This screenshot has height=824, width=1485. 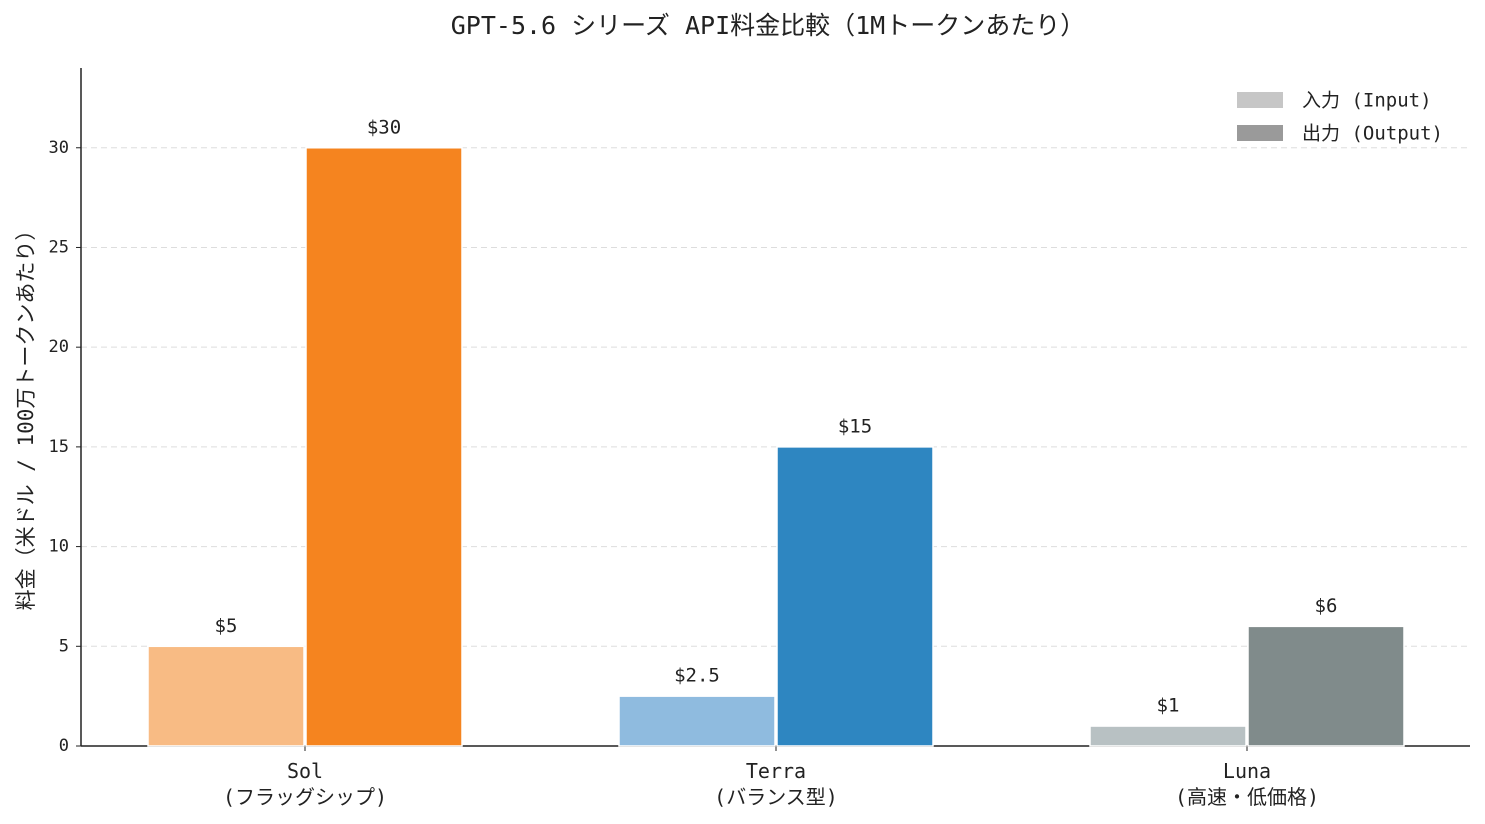 What do you see at coordinates (26, 415) in the screenshot?
I see `y-axis-label: 料金（米ドル / 100万トークンあたり）` at bounding box center [26, 415].